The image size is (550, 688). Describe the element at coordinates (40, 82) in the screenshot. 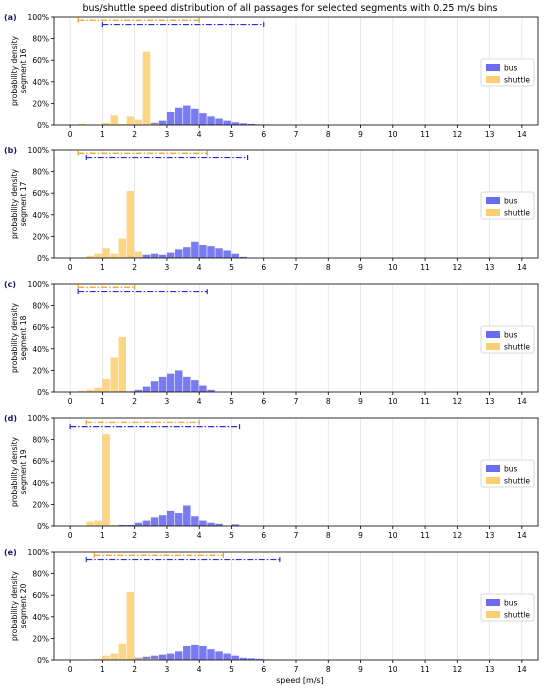

I see `y-tick-label: 40%` at that location.